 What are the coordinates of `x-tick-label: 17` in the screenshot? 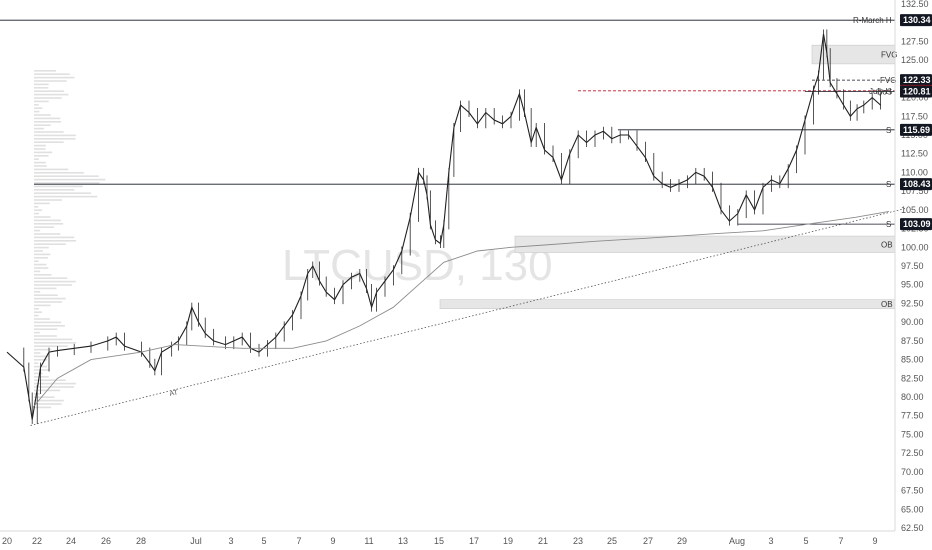 It's located at (474, 541).